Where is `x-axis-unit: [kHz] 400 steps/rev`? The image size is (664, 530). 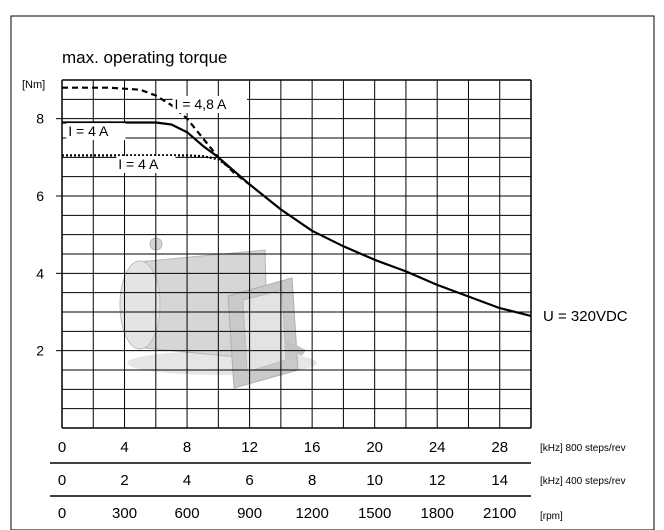
x-axis-unit: [kHz] 400 steps/rev is located at coordinates (583, 481).